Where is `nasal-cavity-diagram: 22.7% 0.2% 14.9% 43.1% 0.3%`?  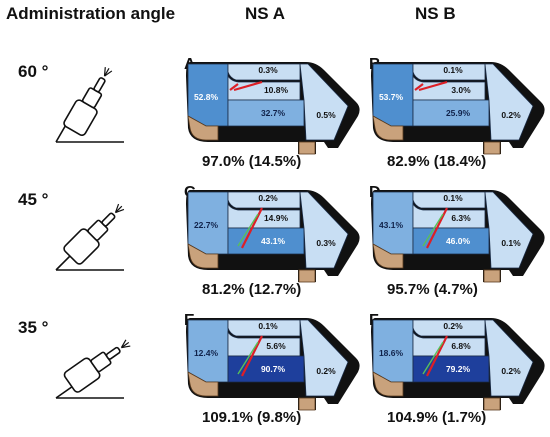 nasal-cavity-diagram: 22.7% 0.2% 14.9% 43.1% 0.3% is located at coordinates (273, 236).